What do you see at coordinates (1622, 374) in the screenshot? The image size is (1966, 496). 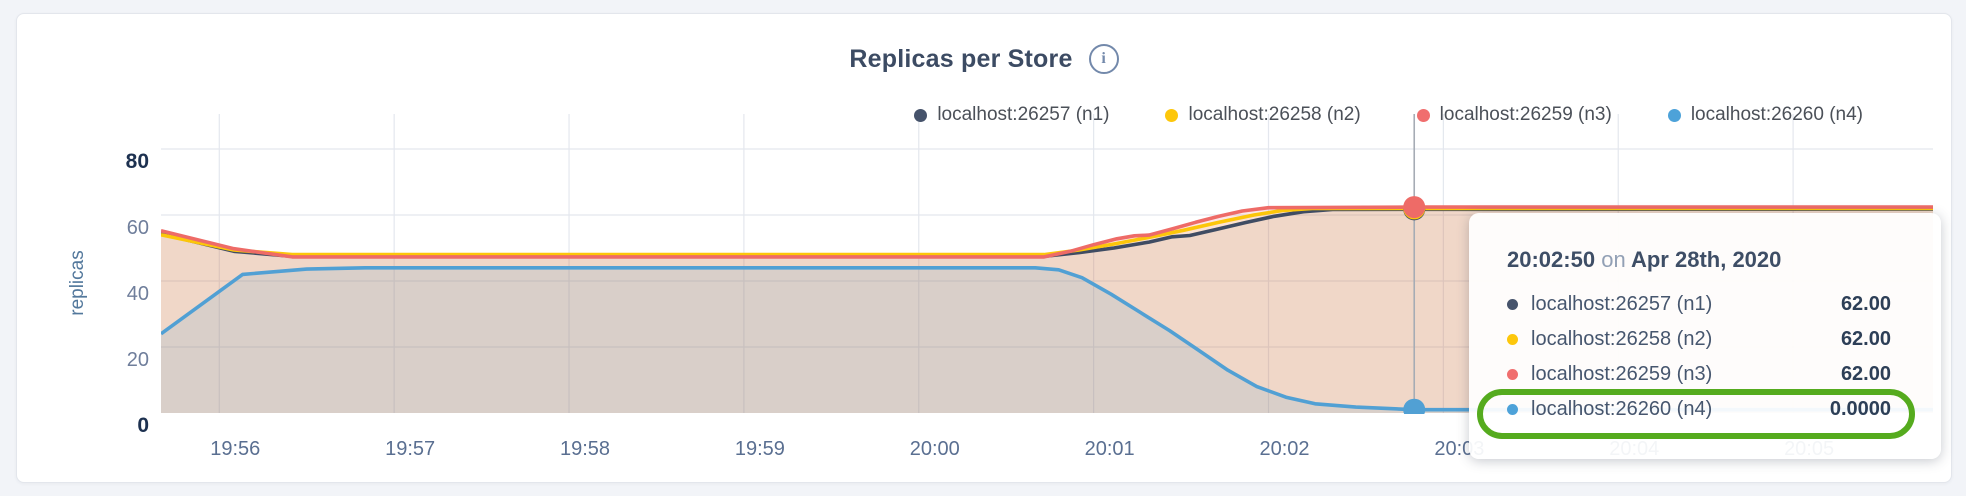 I see `tooltip-series-name: localhost:26259 (n3)` at bounding box center [1622, 374].